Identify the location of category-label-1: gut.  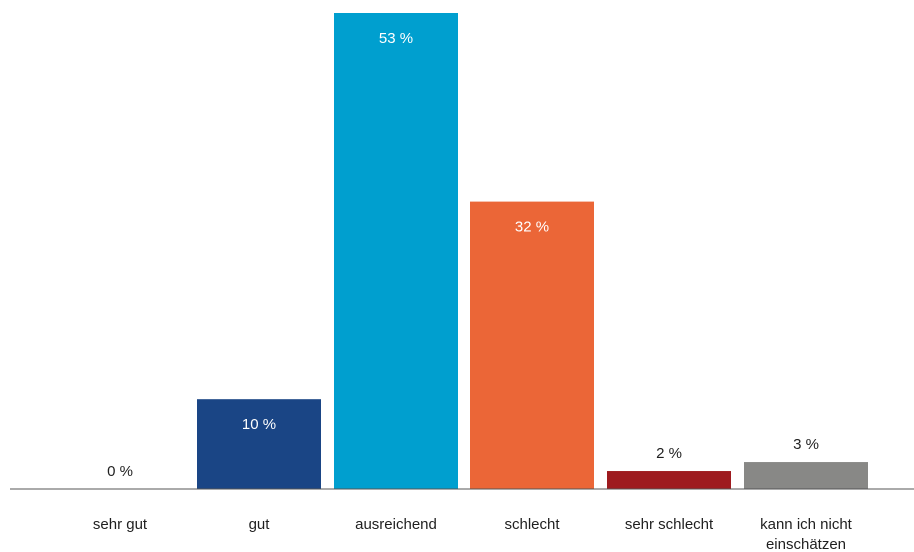
(260, 524).